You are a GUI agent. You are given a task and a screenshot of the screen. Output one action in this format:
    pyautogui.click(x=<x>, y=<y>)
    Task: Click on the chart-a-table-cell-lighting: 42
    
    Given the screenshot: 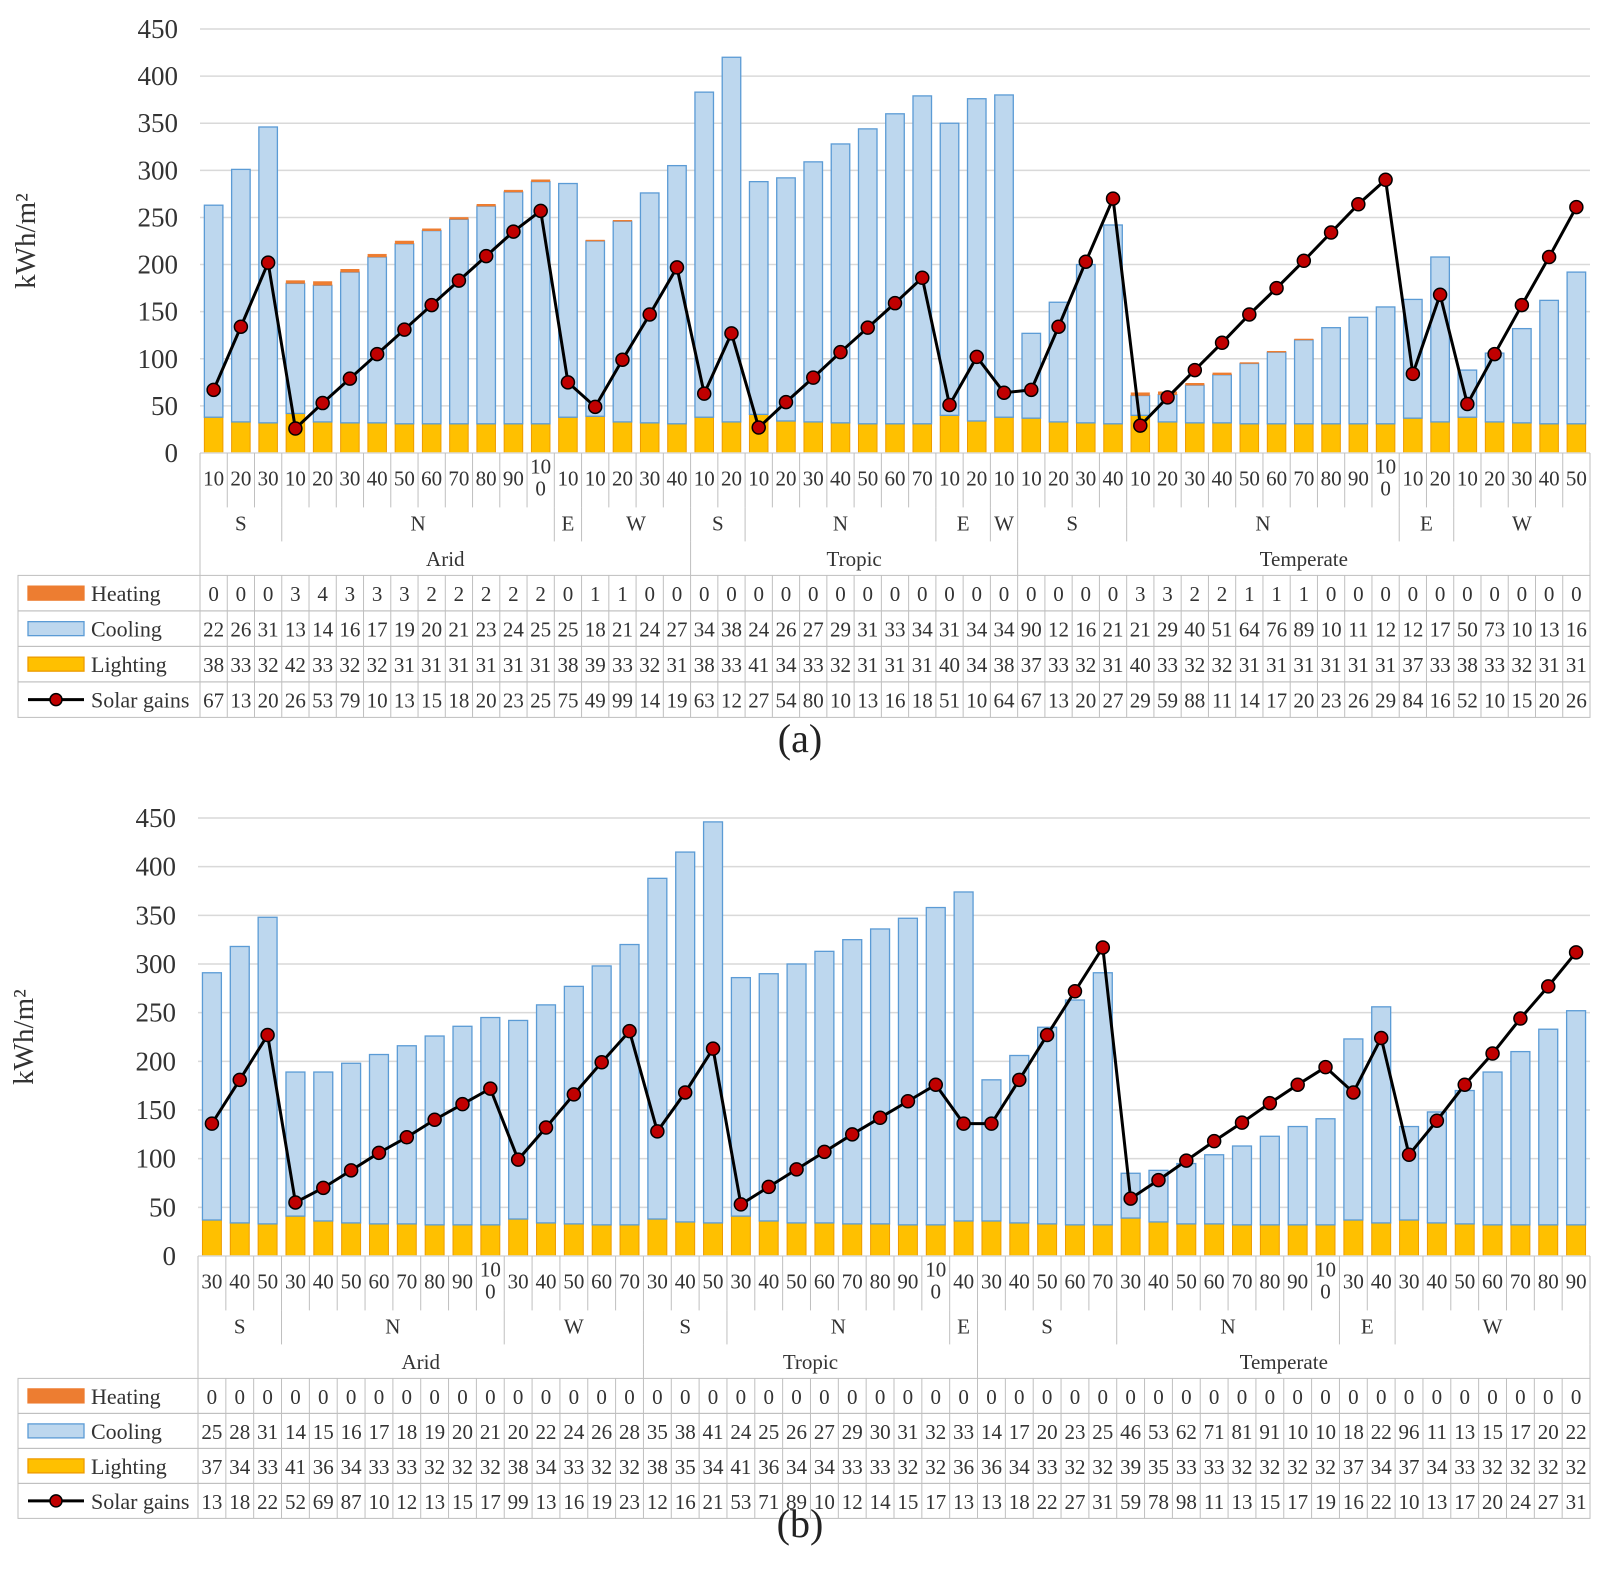 What is the action you would take?
    pyautogui.click(x=295, y=665)
    